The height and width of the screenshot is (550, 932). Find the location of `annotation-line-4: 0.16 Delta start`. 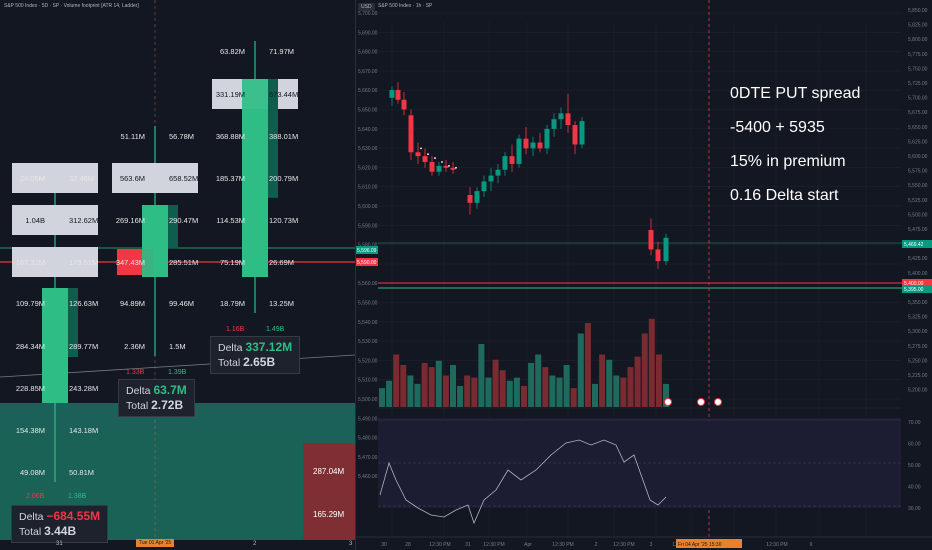

annotation-line-4: 0.16 Delta start is located at coordinates (784, 195).